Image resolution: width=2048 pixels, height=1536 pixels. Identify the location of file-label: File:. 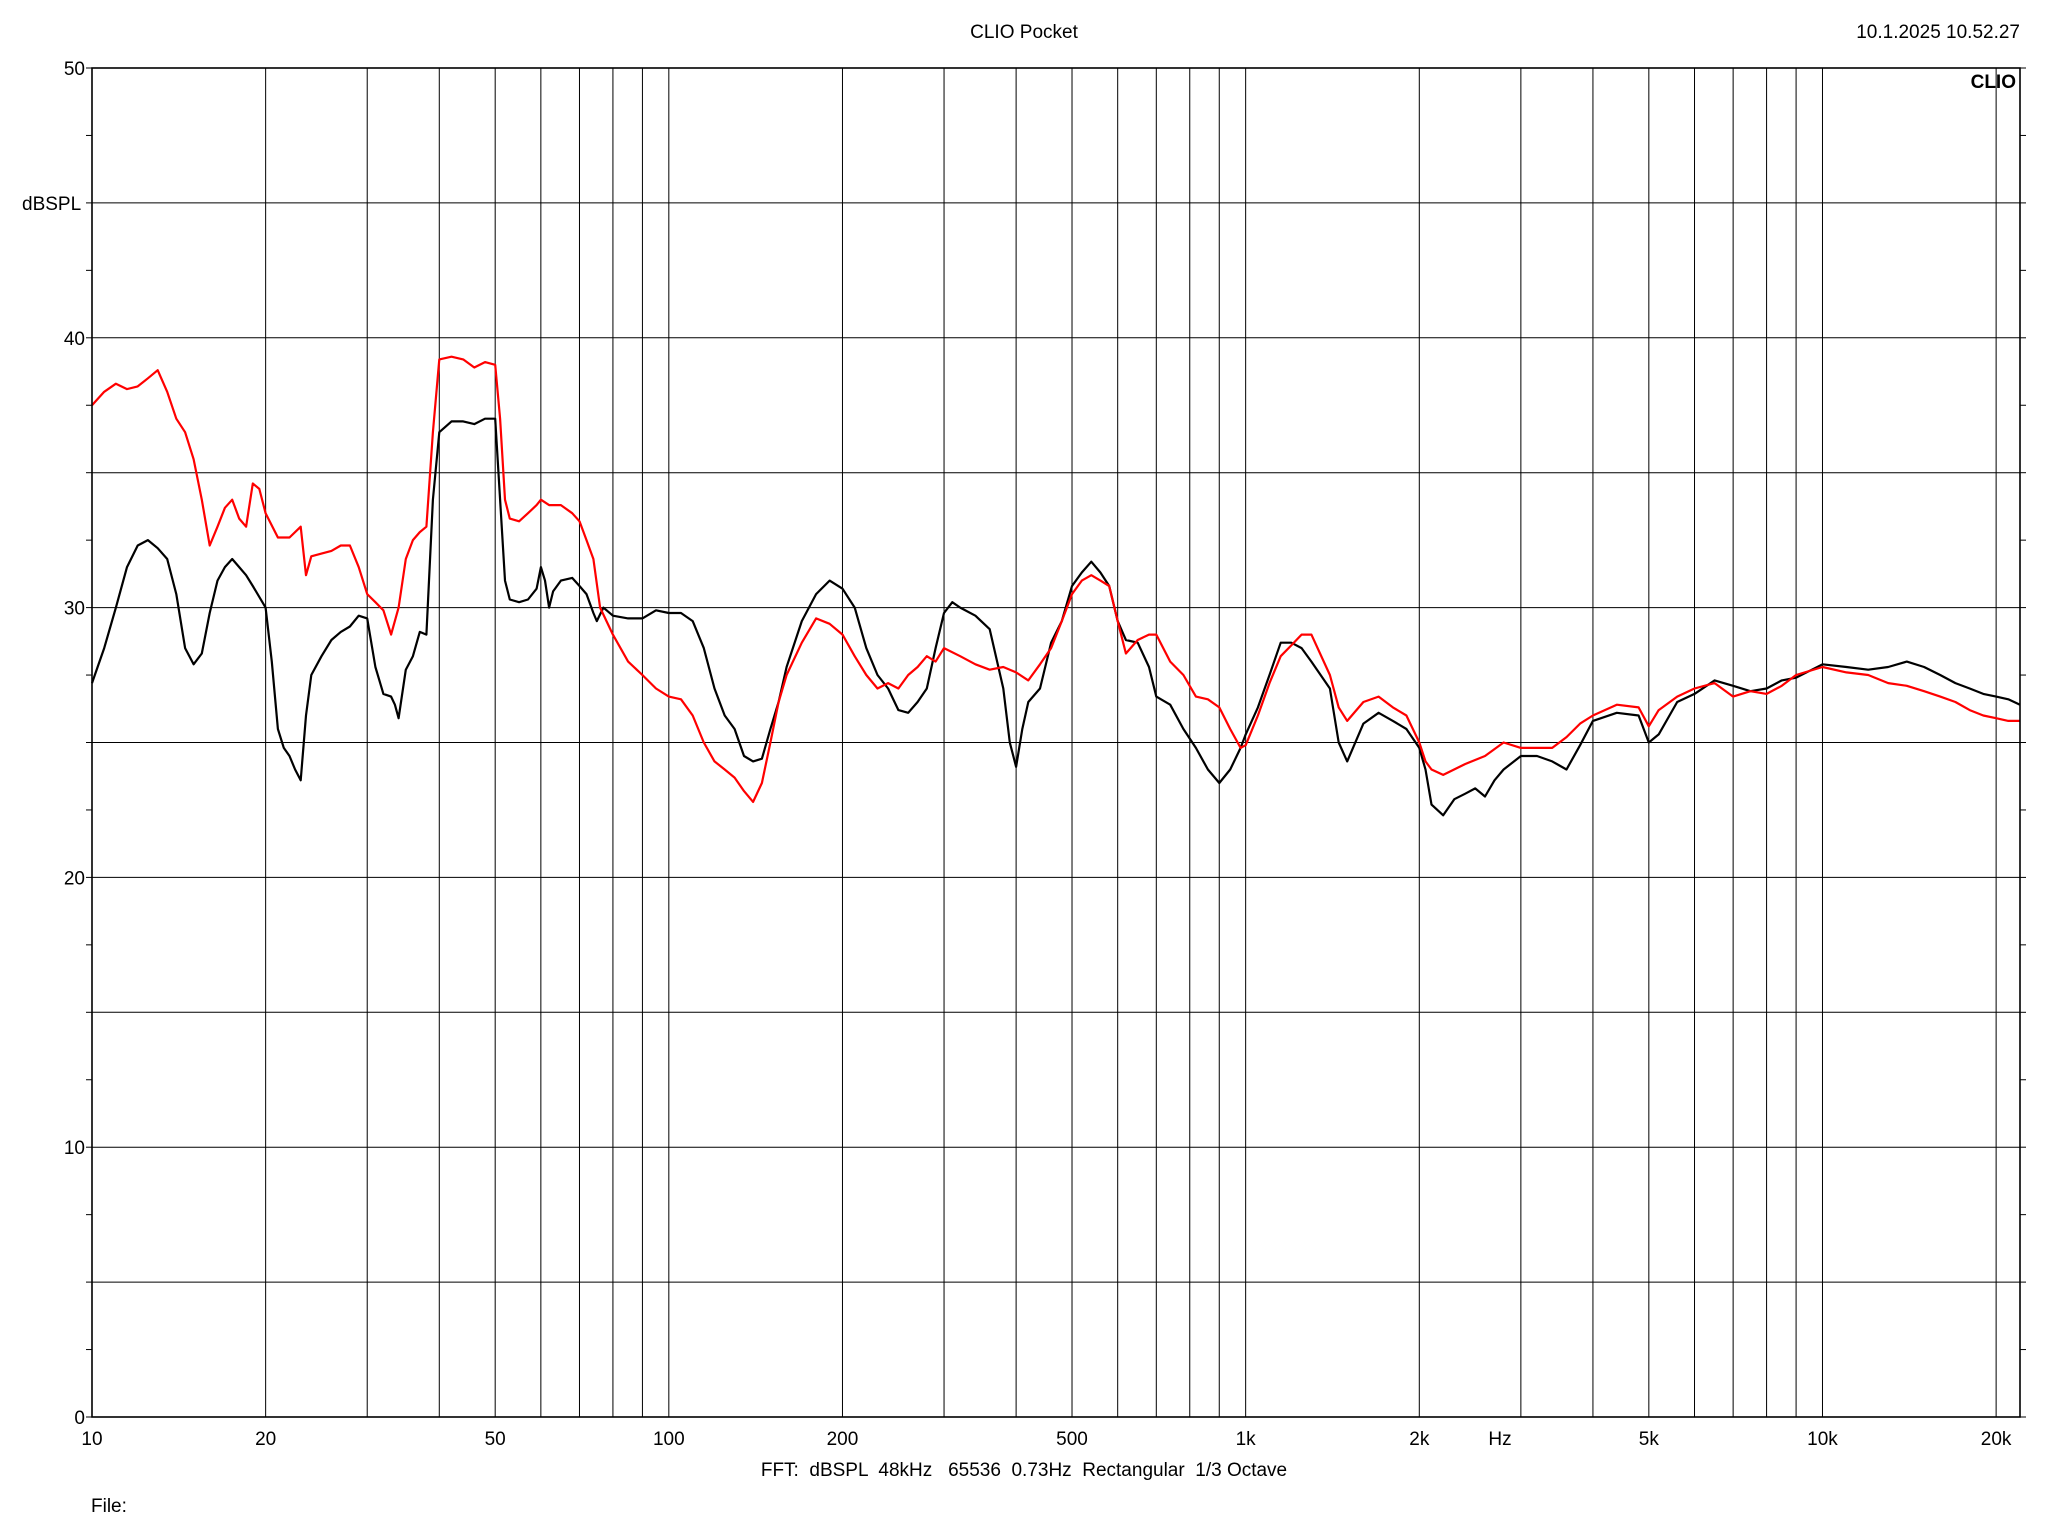
(109, 1506).